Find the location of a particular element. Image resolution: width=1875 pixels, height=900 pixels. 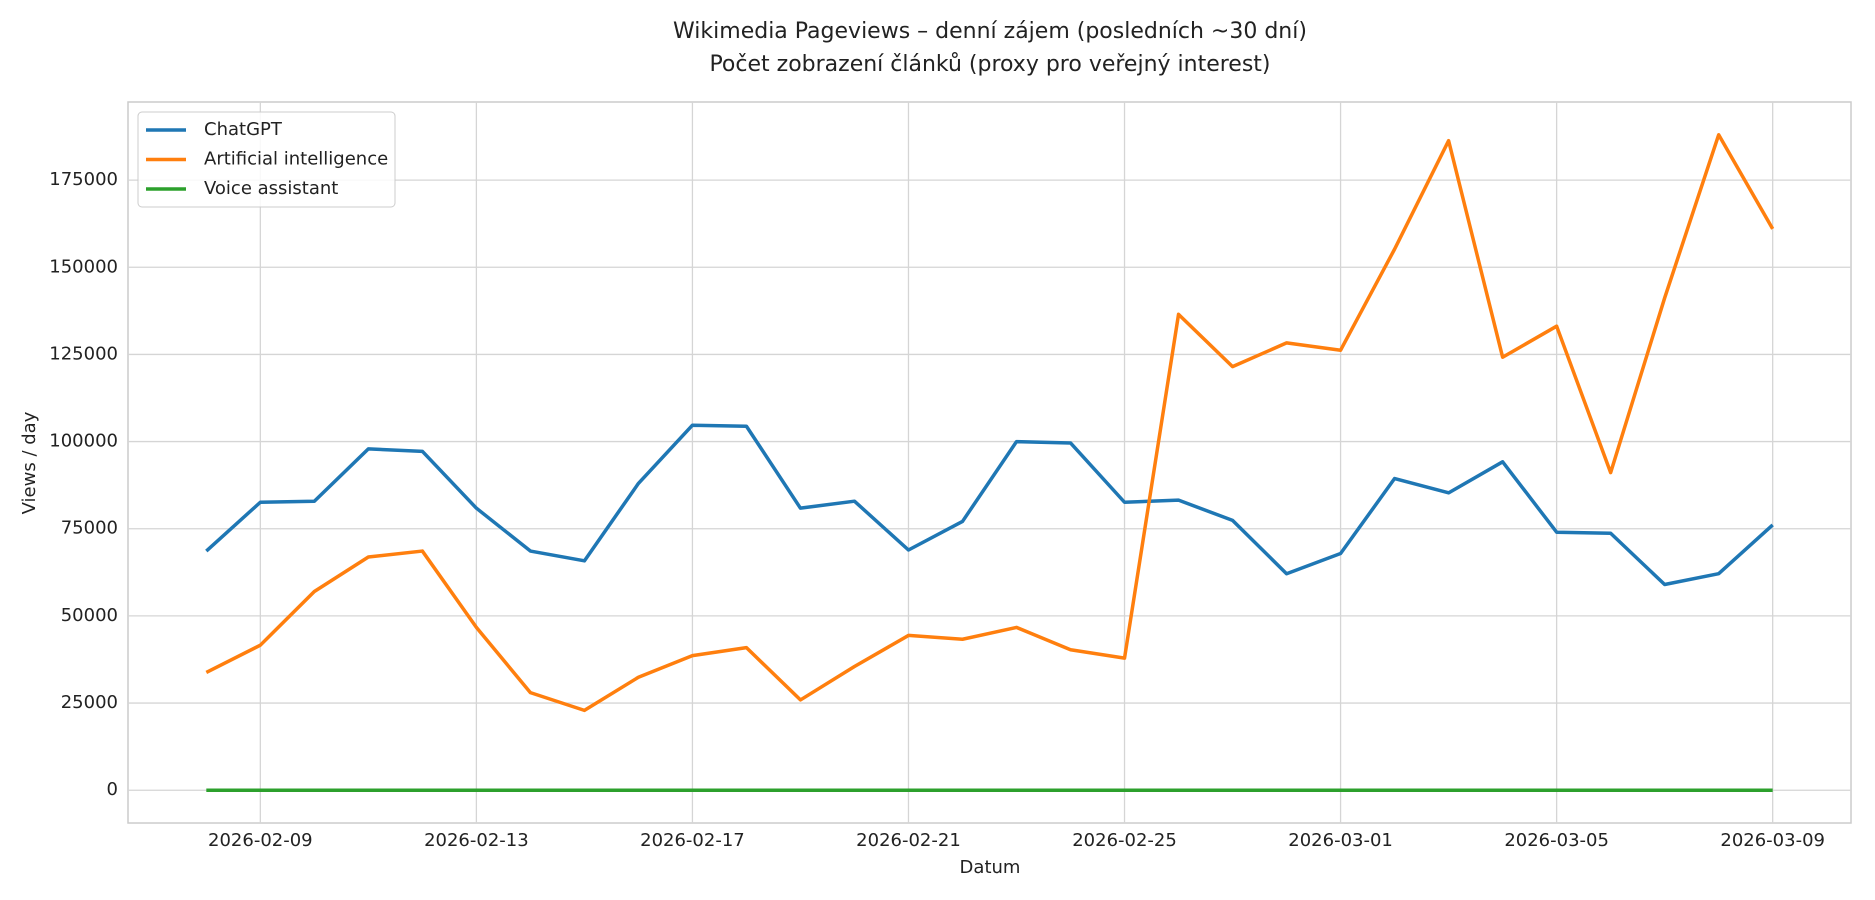

x-tick-label: 2026-02-13 is located at coordinates (476, 840).